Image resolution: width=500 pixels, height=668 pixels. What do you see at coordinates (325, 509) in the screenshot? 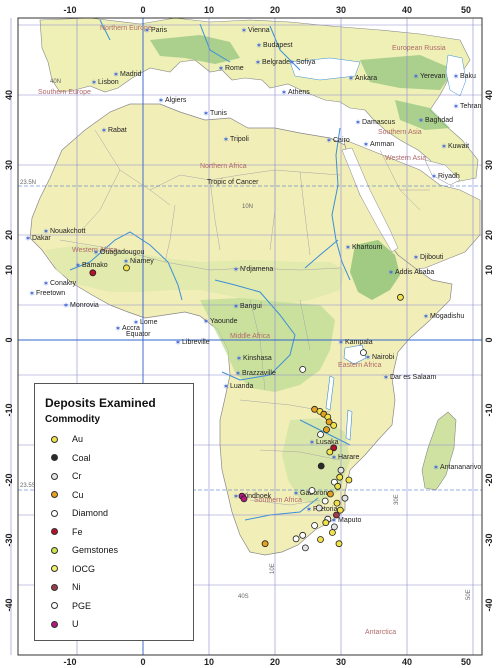
I see `city-label: Pretoria` at bounding box center [325, 509].